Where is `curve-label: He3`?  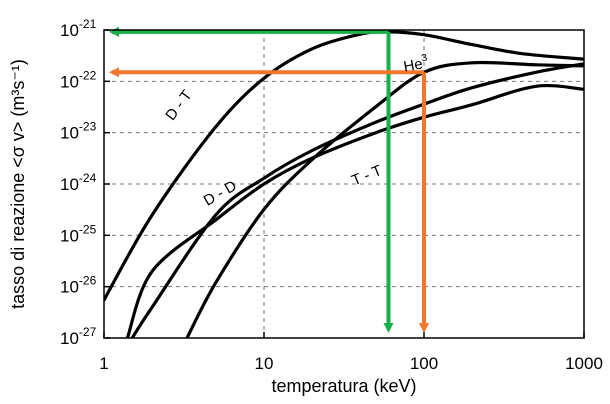
curve-label: He3 is located at coordinates (416, 64).